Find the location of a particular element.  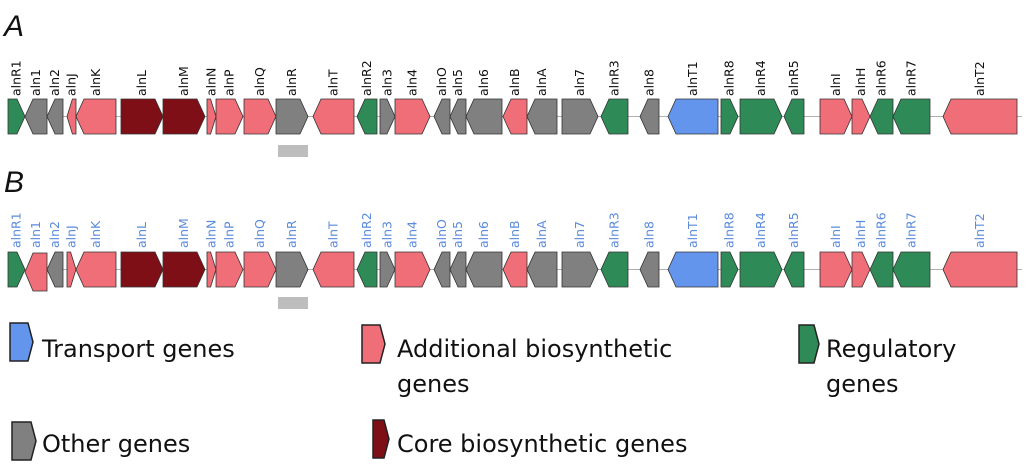

gene-aln6 is located at coordinates (484, 116).